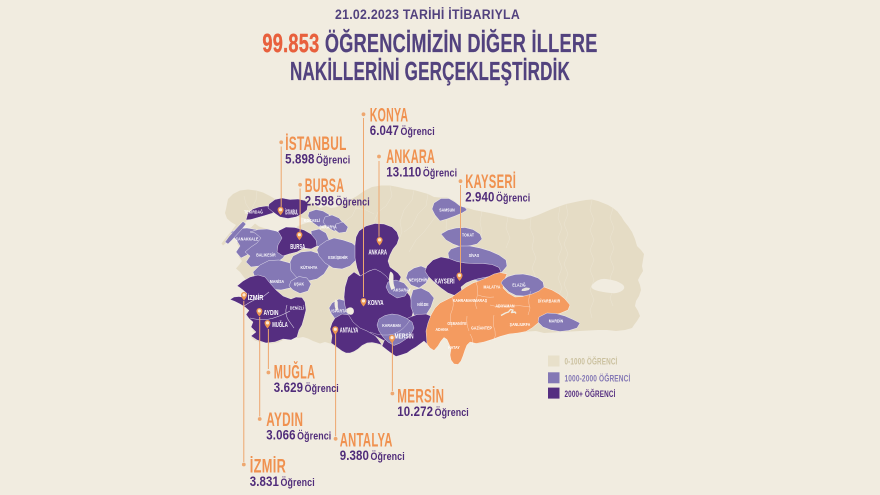  Describe the element at coordinates (308, 267) in the screenshot. I see `svg-text: KÜTAHYA` at that location.